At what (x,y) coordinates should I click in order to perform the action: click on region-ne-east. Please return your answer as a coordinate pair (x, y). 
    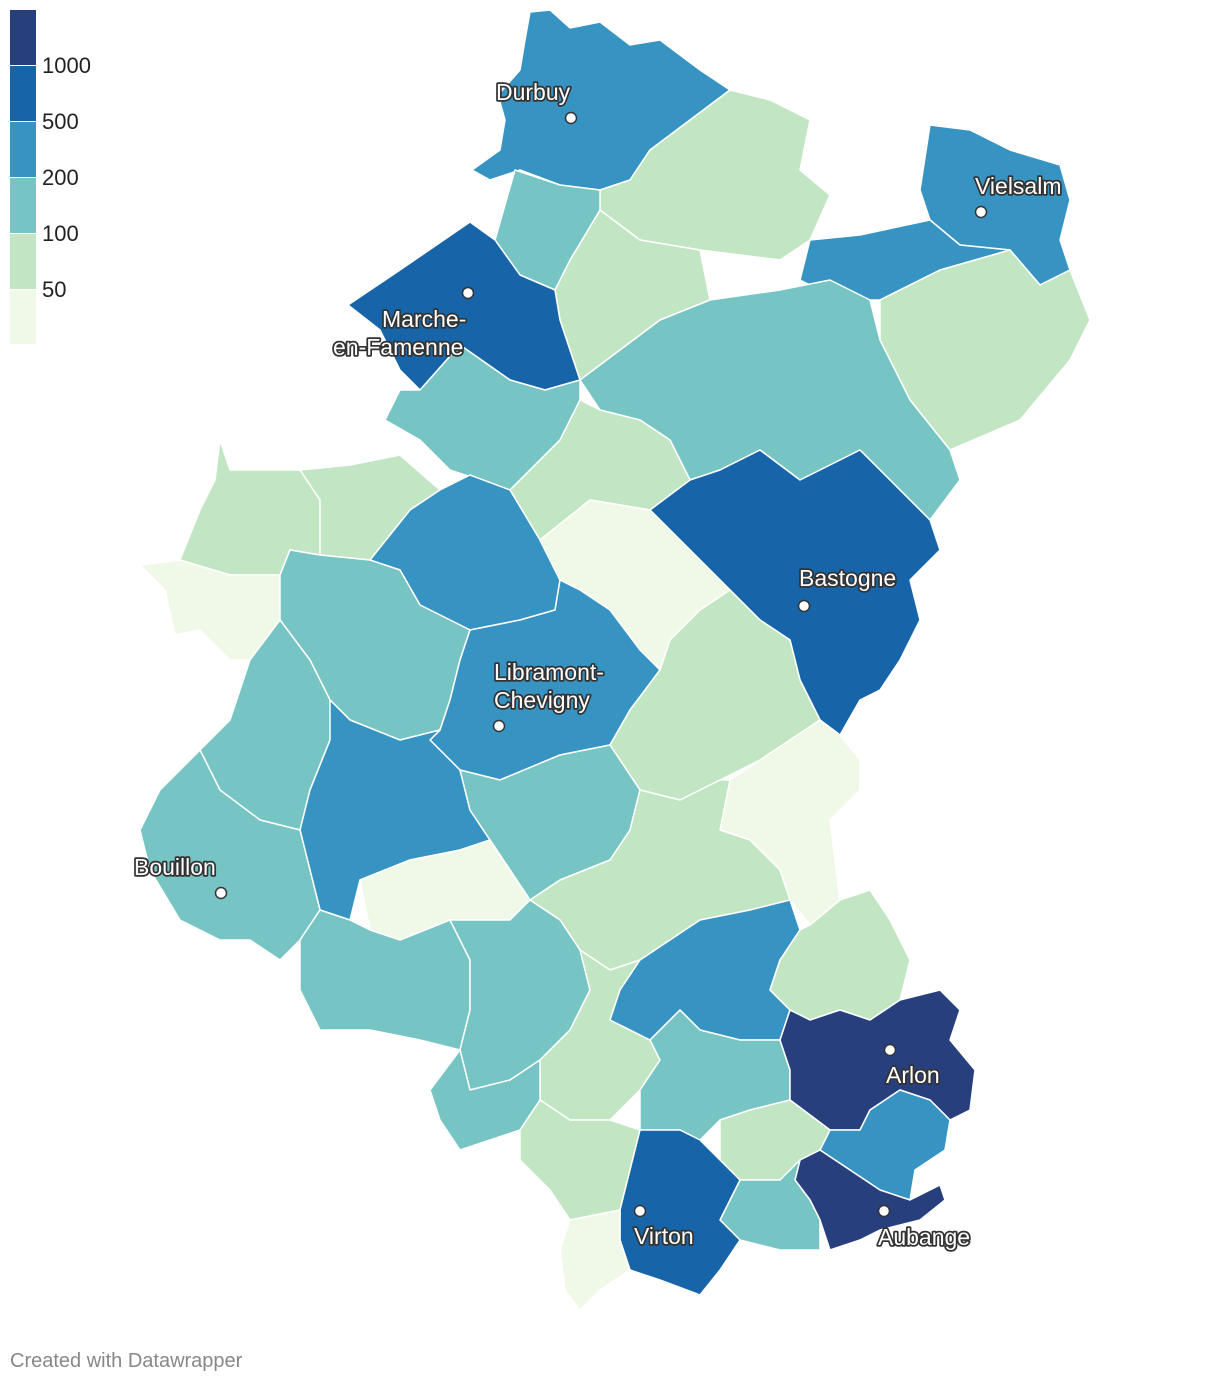
    Looking at the image, I should click on (985, 350).